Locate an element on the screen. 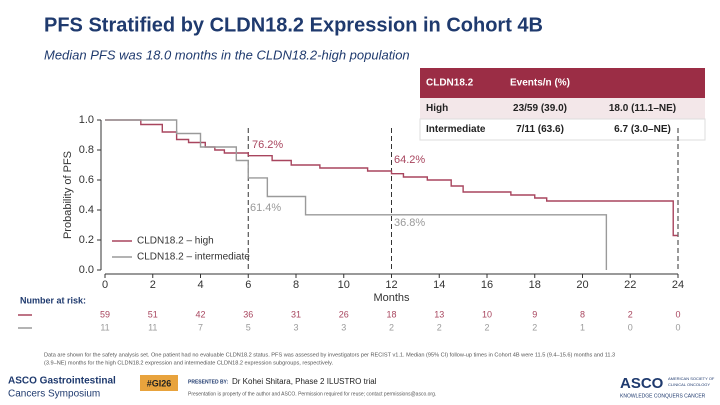 The height and width of the screenshot is (405, 720). risk-value: 13 is located at coordinates (439, 314).